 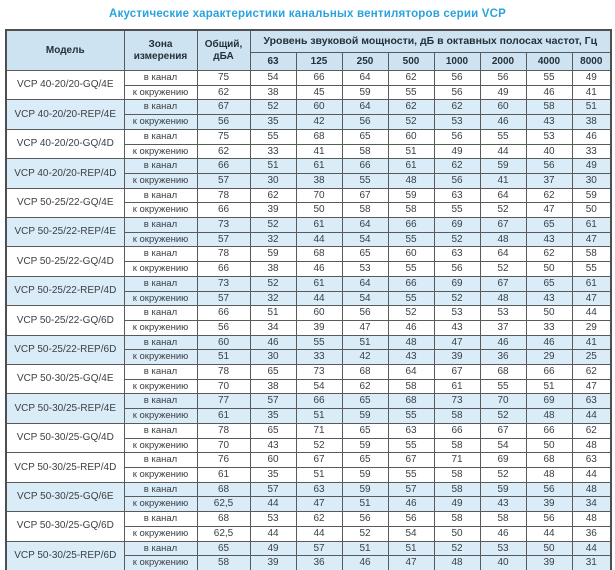 What do you see at coordinates (319, 61) in the screenshot?
I see `col-header-freq-125: 125` at bounding box center [319, 61].